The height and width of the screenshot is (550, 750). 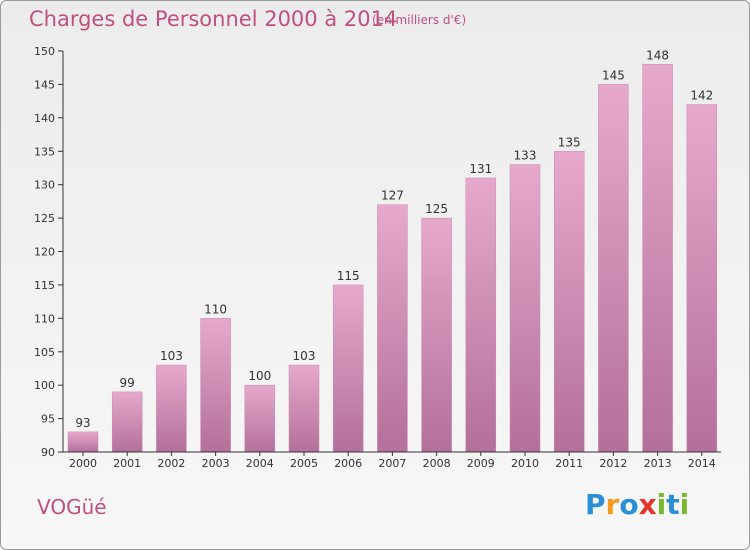 What do you see at coordinates (260, 463) in the screenshot?
I see `x-tick-label-2004: 2004` at bounding box center [260, 463].